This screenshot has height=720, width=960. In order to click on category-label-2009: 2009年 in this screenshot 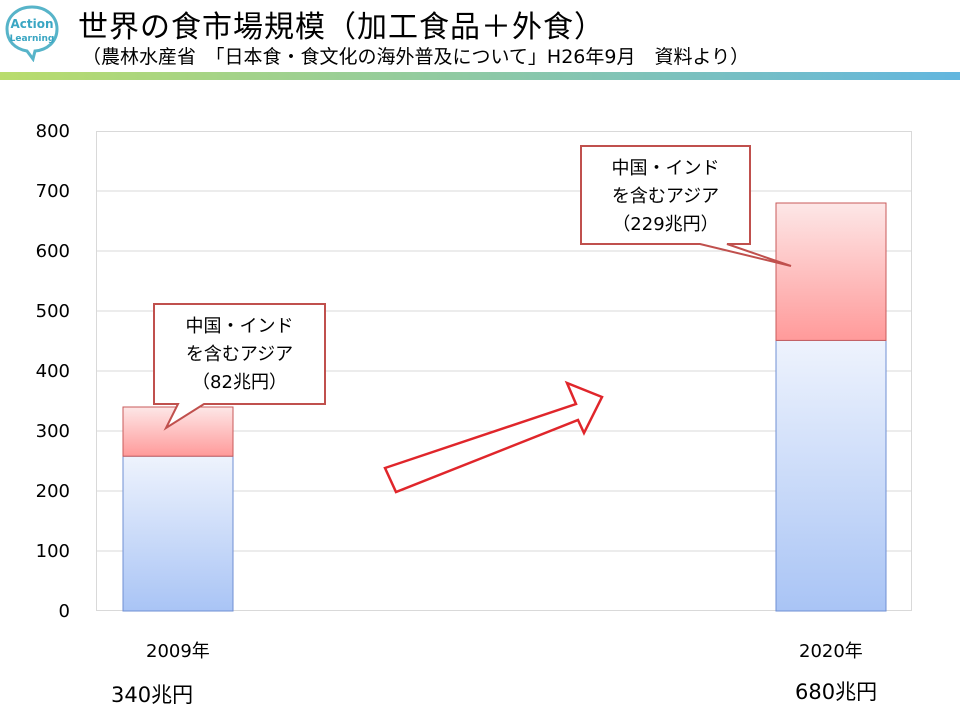, I will do `click(178, 651)`.